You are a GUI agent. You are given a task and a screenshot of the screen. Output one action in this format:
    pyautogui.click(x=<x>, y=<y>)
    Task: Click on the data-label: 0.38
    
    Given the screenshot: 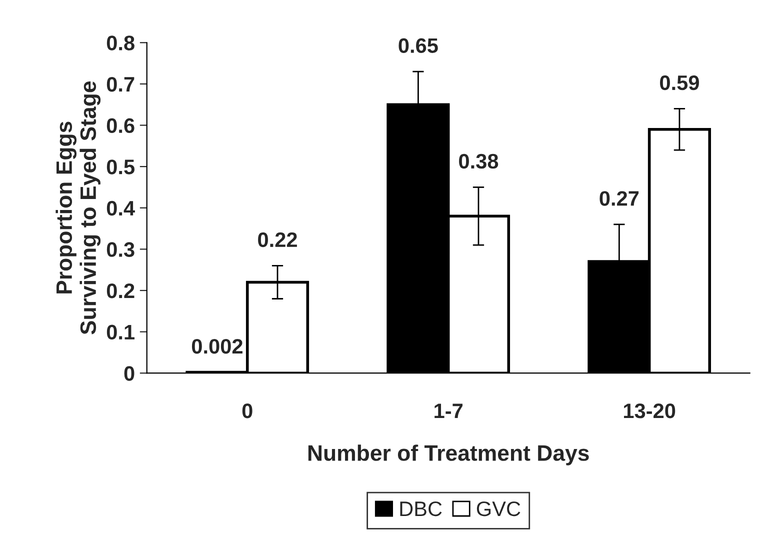 What is the action you would take?
    pyautogui.click(x=478, y=161)
    